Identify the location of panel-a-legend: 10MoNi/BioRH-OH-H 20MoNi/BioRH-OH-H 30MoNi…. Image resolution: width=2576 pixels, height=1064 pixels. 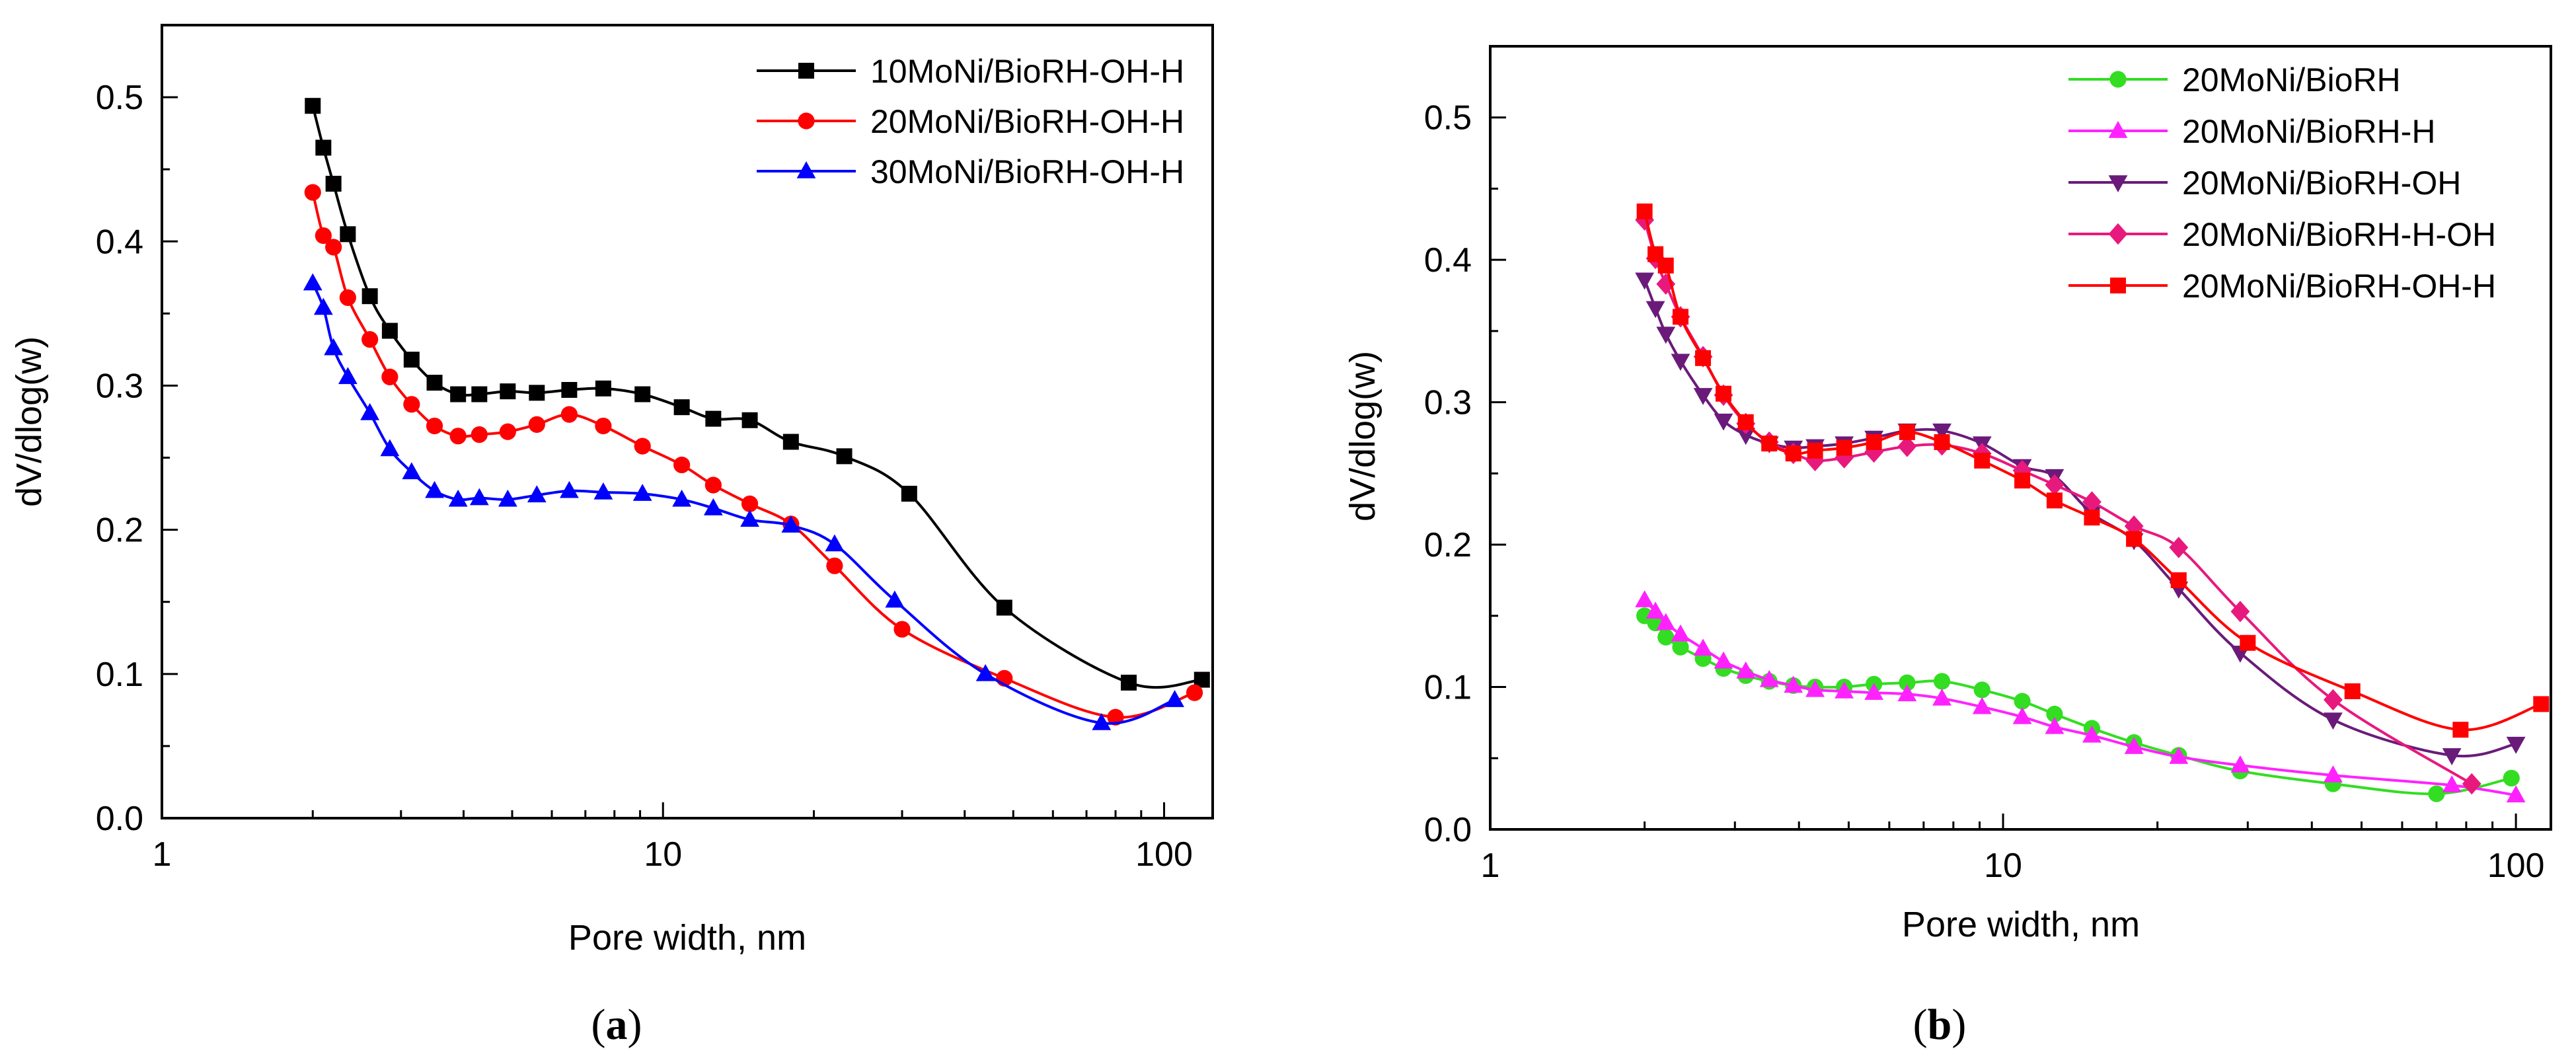
(970, 121).